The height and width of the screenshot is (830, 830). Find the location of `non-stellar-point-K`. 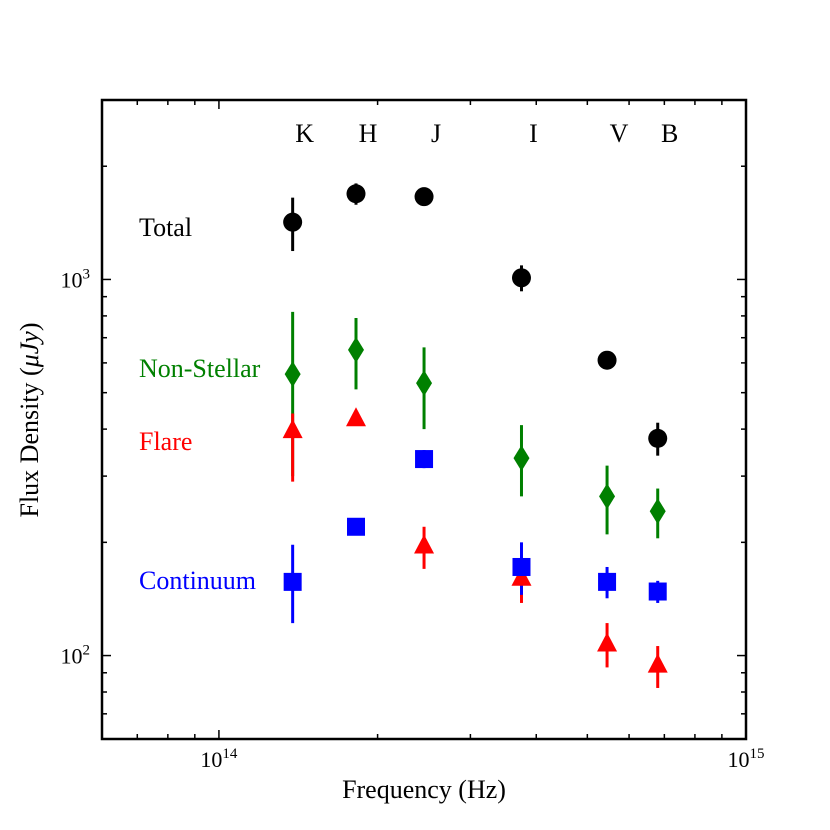

non-stellar-point-K is located at coordinates (292, 374).